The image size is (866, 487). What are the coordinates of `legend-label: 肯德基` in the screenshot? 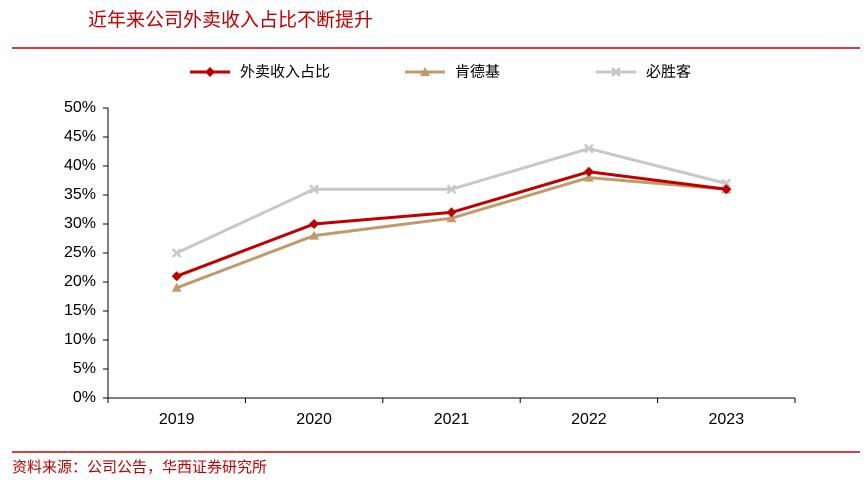 It's located at (477, 72).